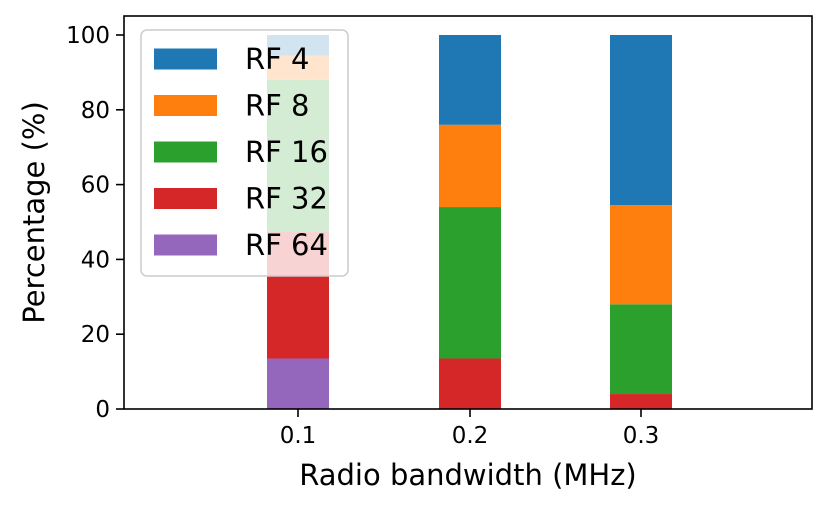  I want to click on y-tick-label: 100, so click(88, 36).